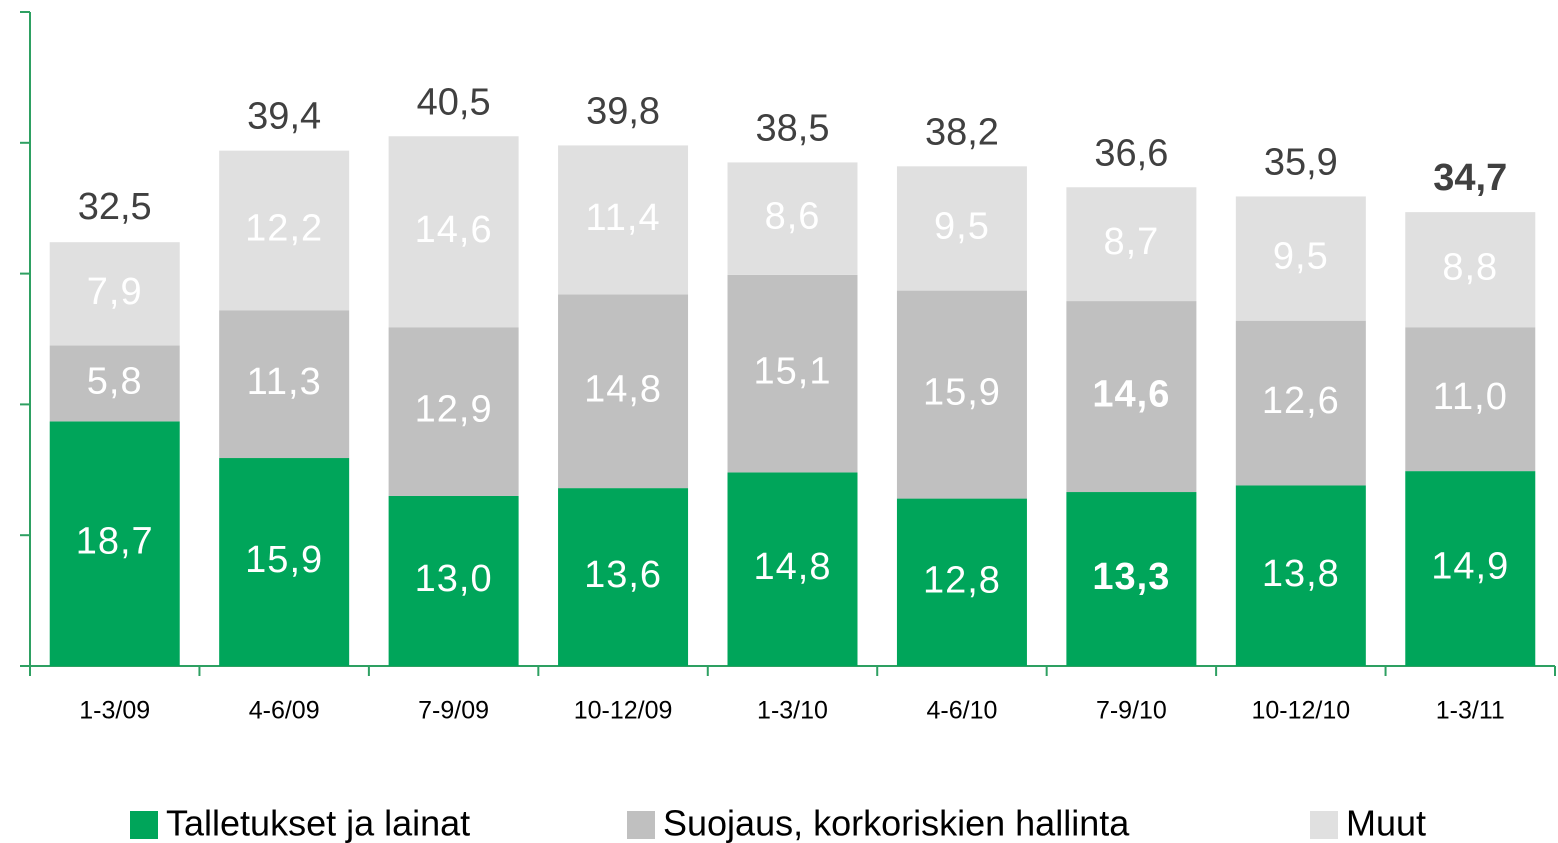  What do you see at coordinates (1470, 711) in the screenshot?
I see `x-tick-label: 1-3/11` at bounding box center [1470, 711].